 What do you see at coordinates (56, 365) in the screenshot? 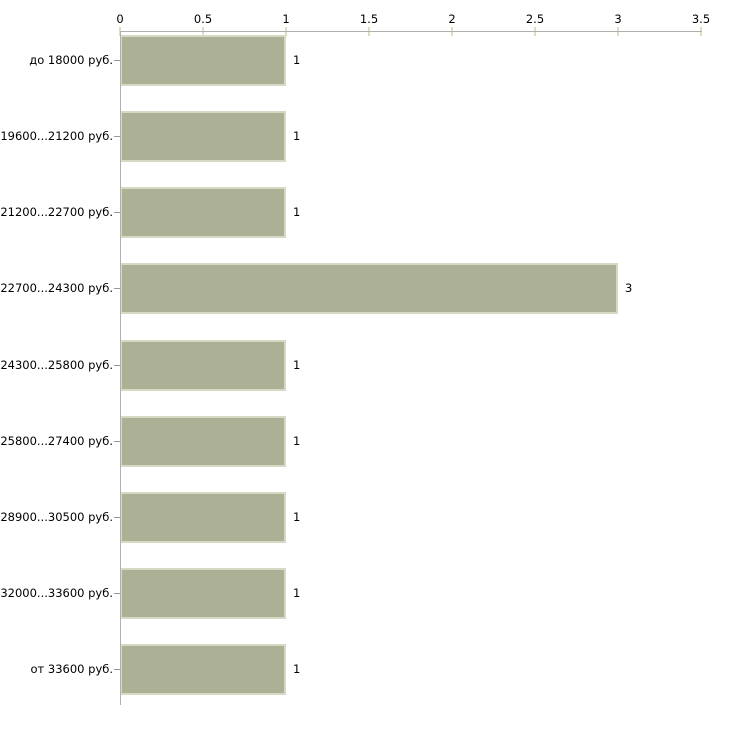
I see `category-label: 24300...25800 руб.` at bounding box center [56, 365].